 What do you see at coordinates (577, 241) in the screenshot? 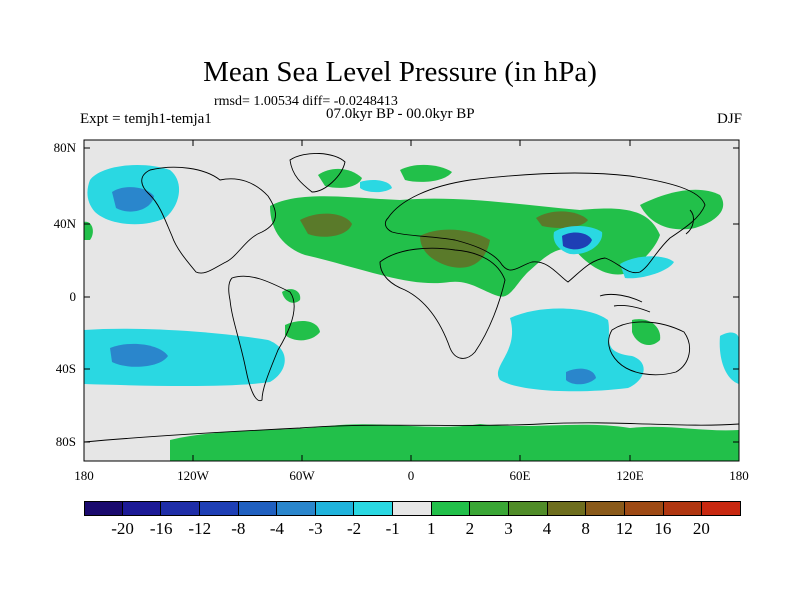
I see `strong-negative-tibet` at bounding box center [577, 241].